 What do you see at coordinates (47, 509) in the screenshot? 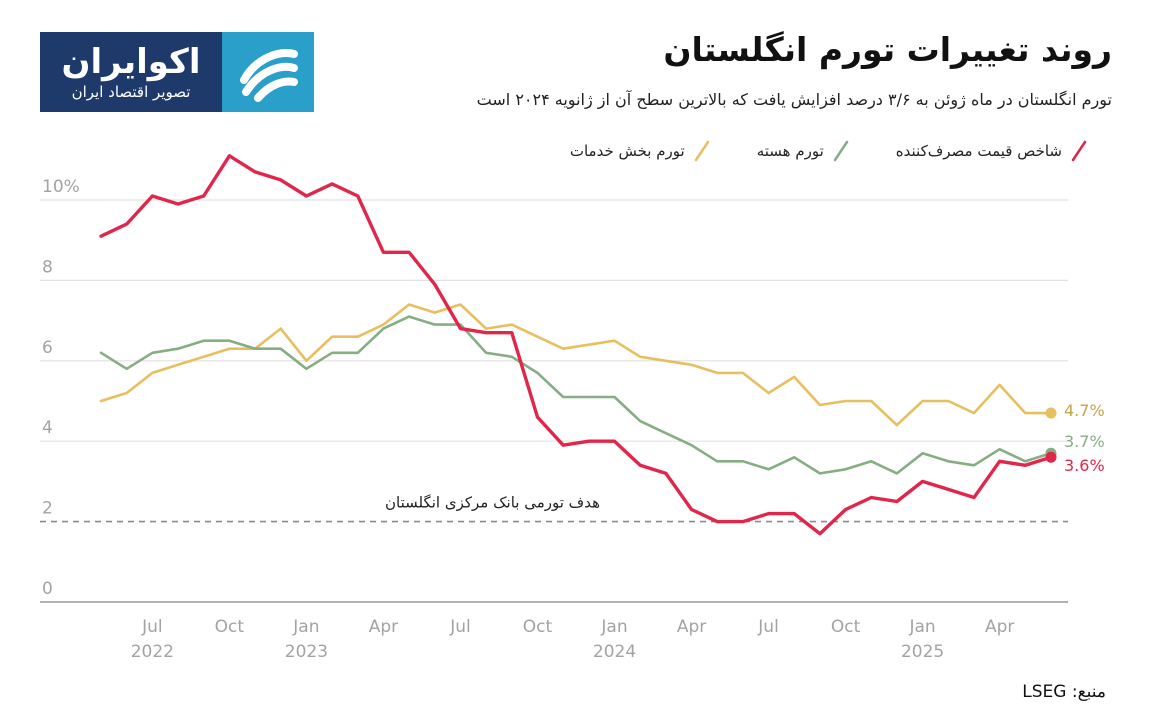
I see `y-tick-label: 2` at bounding box center [47, 509].